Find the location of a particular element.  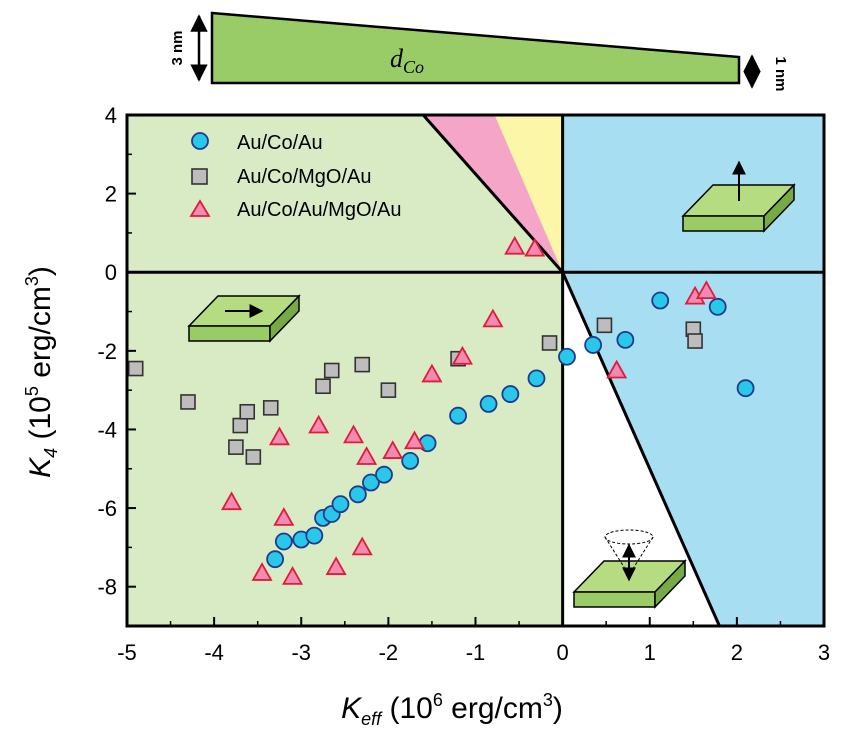

legend-label: Au/Co/MgO/Au is located at coordinates (304, 177).